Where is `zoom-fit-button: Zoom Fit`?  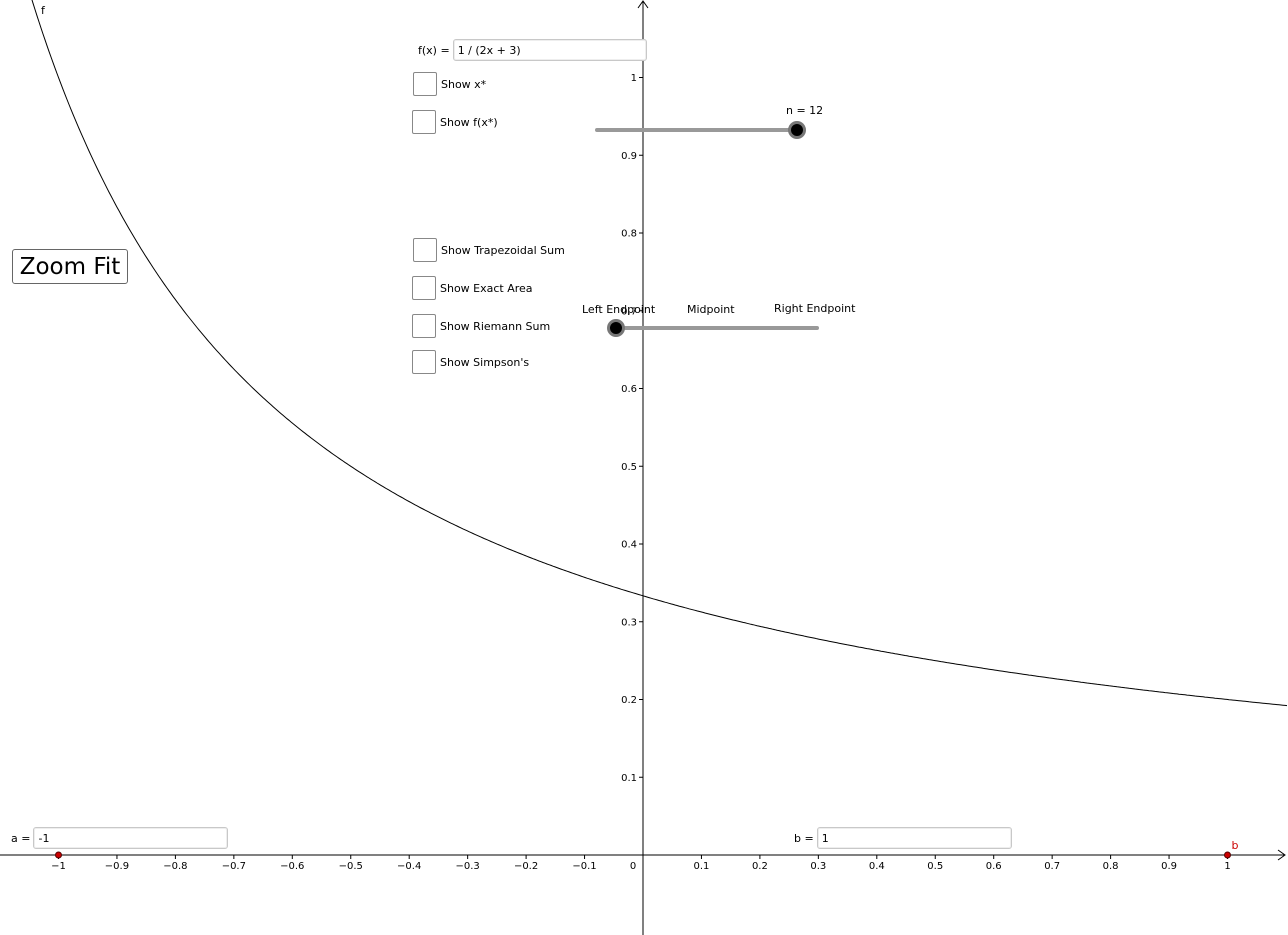
zoom-fit-button: Zoom Fit is located at coordinates (70, 266).